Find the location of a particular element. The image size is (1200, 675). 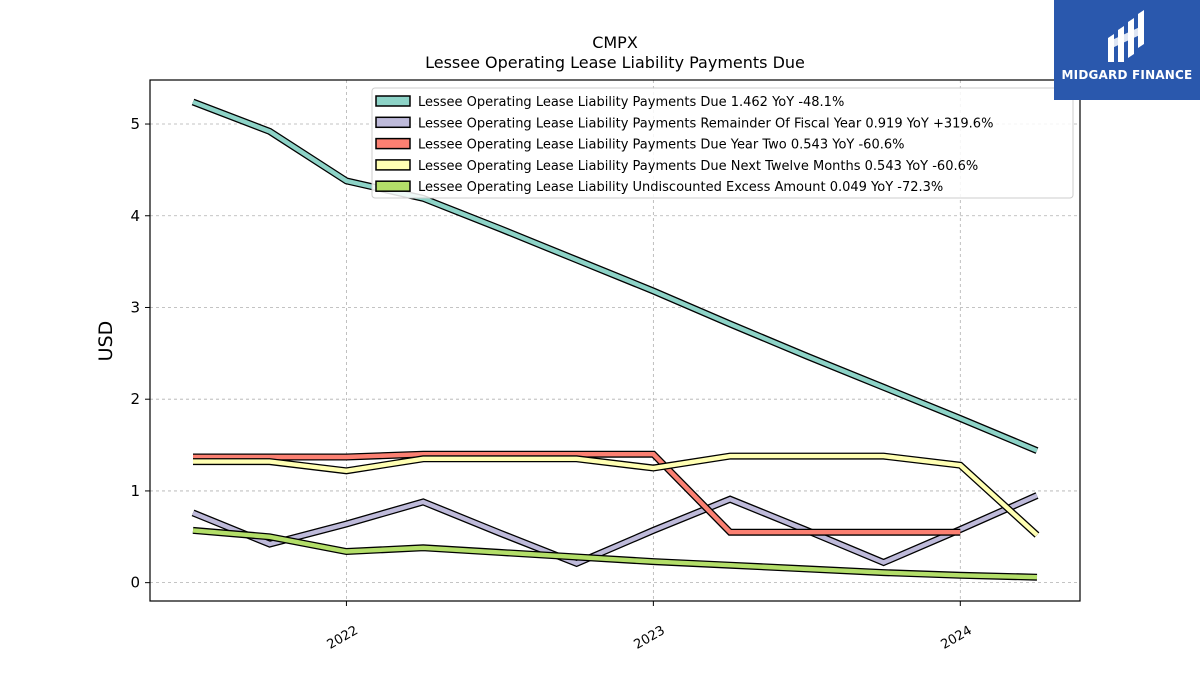

chart-title: CMPX is located at coordinates (615, 42).